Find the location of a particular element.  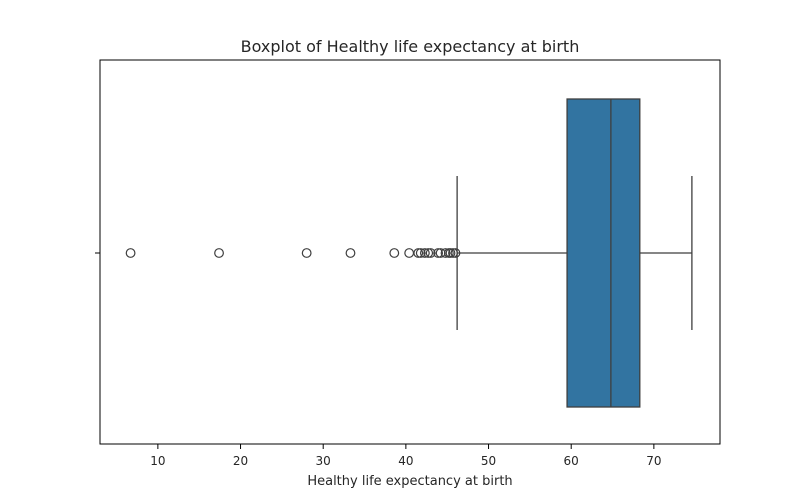

x-tick-label: 60 is located at coordinates (571, 461).